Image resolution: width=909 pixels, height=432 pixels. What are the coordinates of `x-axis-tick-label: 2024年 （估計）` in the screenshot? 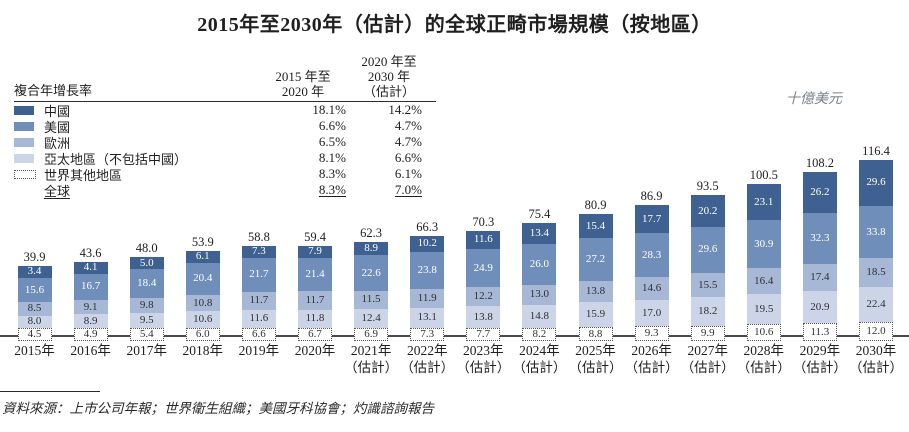 It's located at (539, 359).